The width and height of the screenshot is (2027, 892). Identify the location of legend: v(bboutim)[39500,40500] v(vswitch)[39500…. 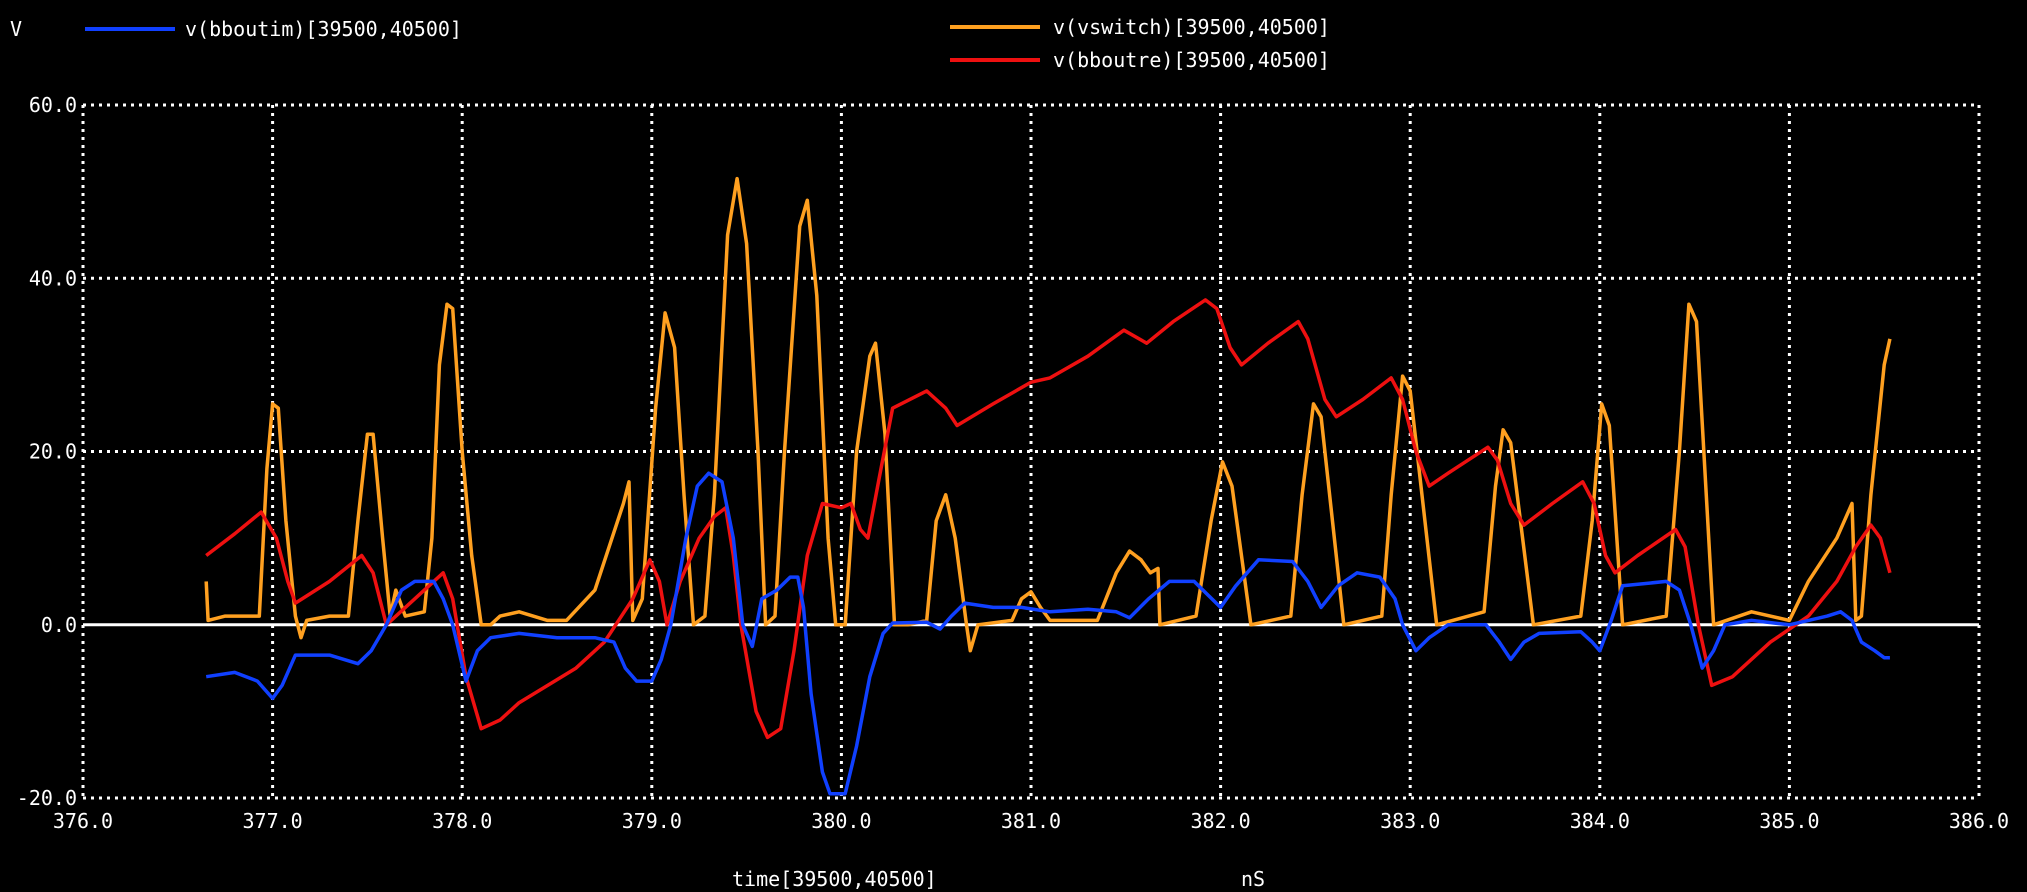
(707, 43).